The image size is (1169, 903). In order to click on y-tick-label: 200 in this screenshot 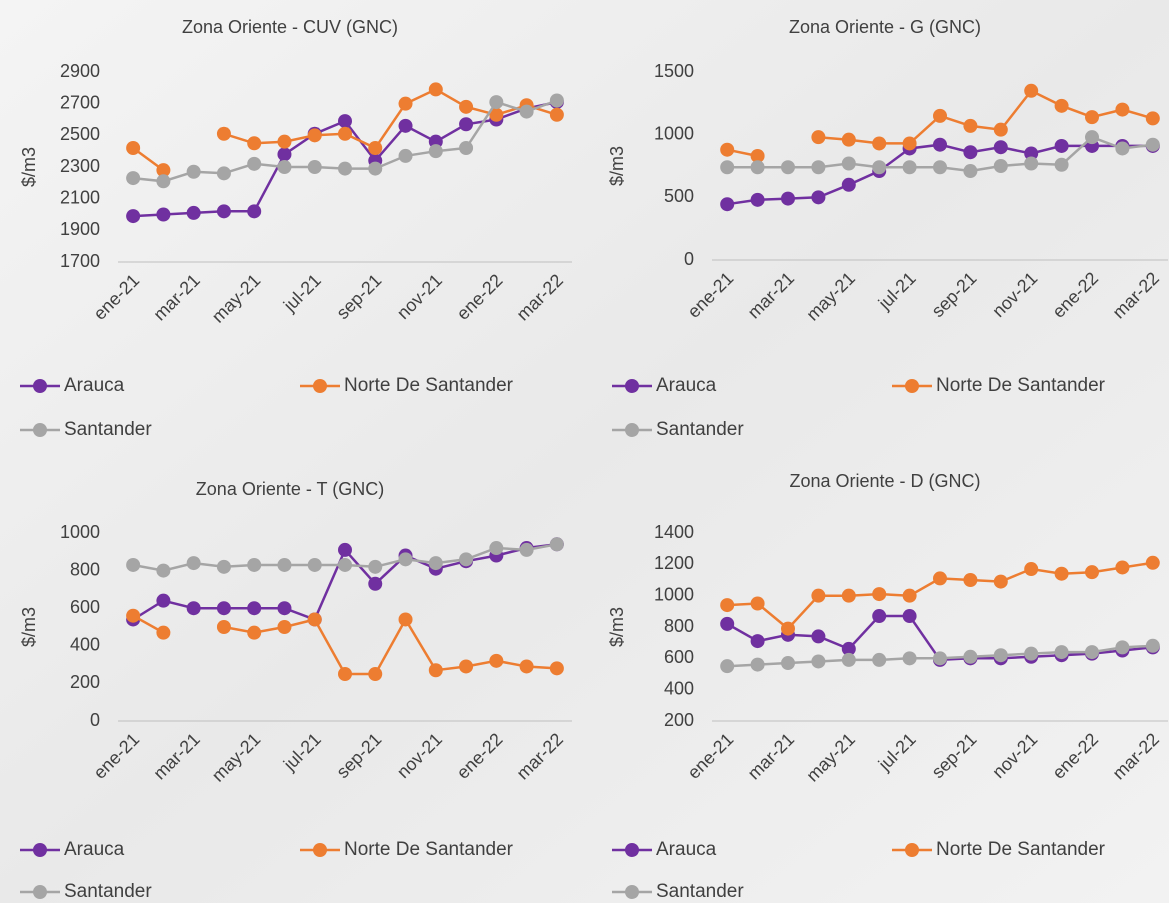, I will do `click(679, 720)`.